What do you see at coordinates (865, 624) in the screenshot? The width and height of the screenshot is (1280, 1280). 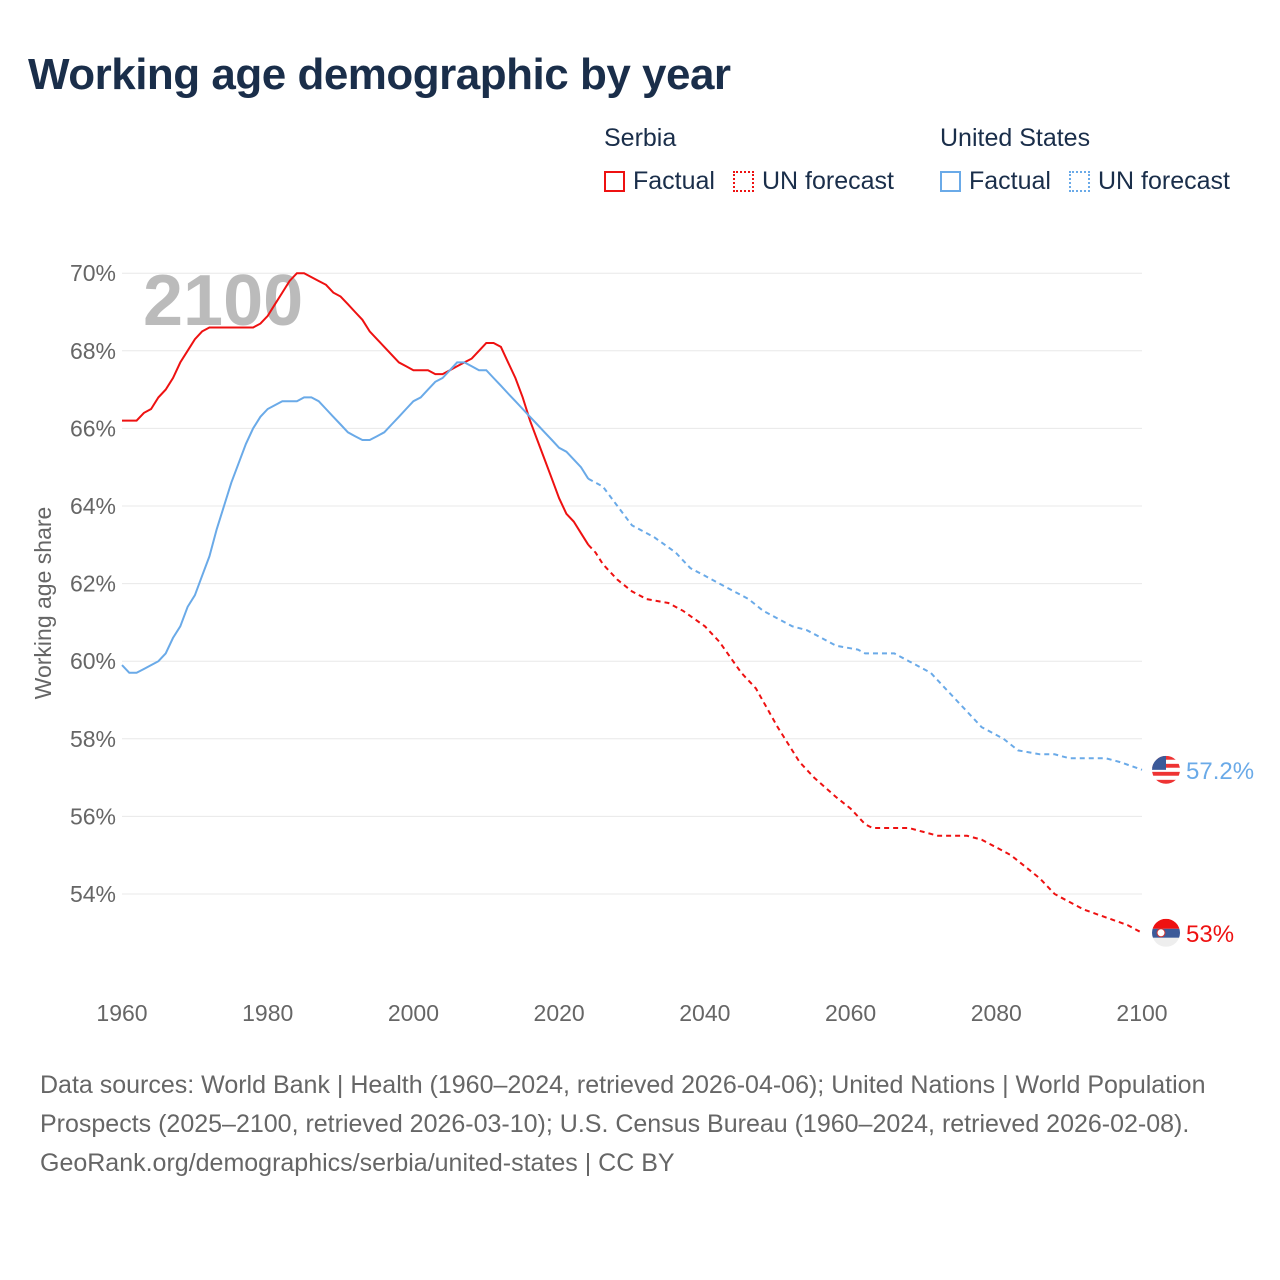 I see `united-states-forecast-line` at bounding box center [865, 624].